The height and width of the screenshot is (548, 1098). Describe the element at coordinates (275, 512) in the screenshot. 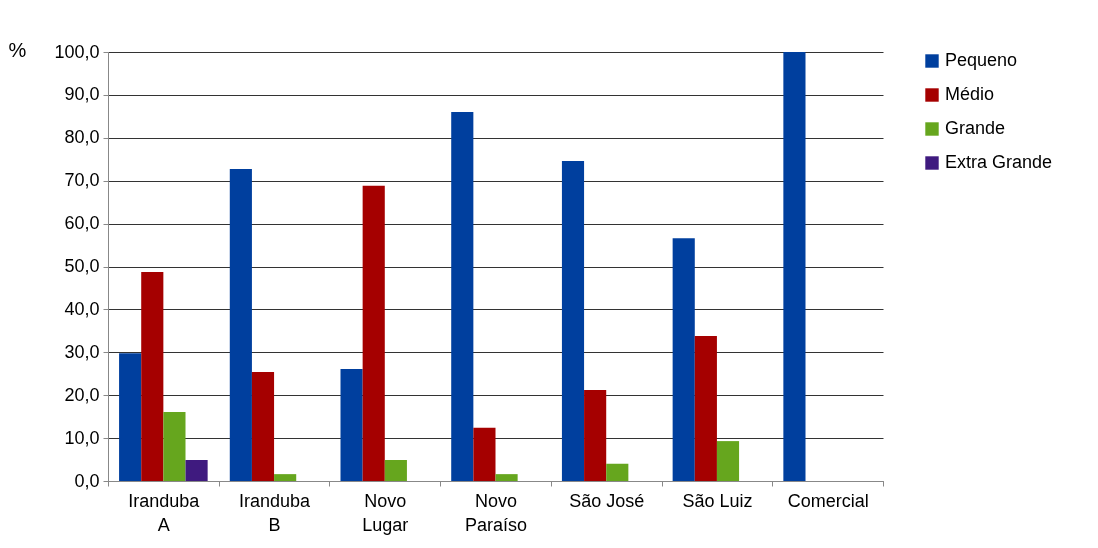

I see `x-tick-label: Iranduba B` at that location.